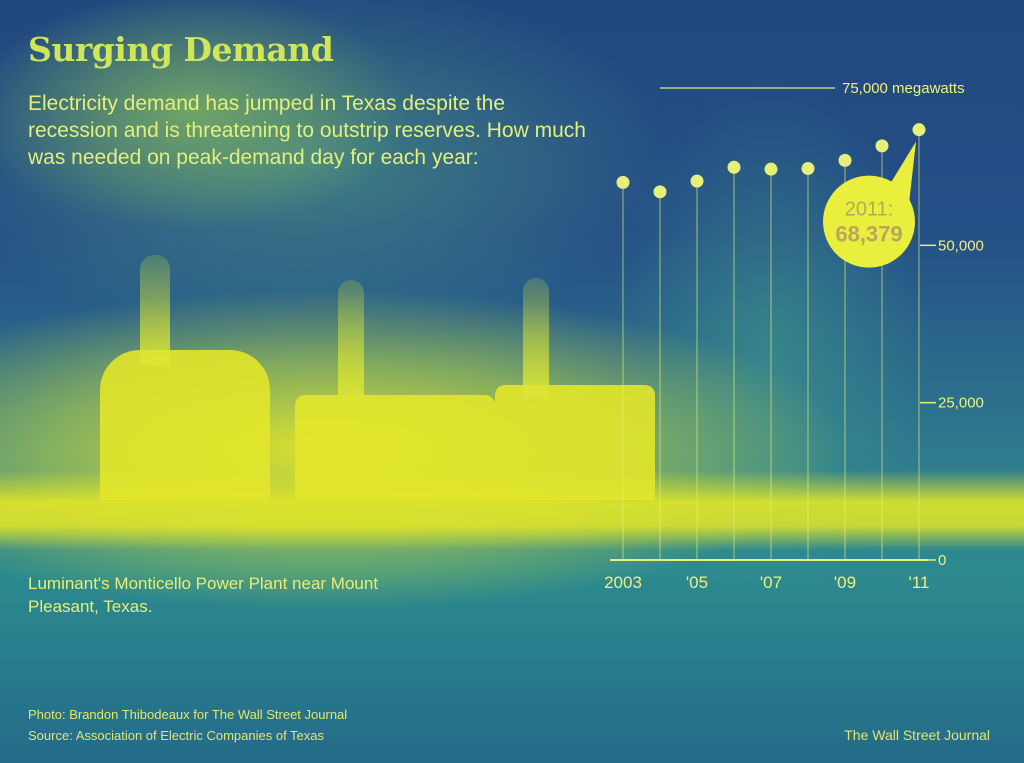  Describe the element at coordinates (575, 442) in the screenshot. I see `plant-building-right` at that location.